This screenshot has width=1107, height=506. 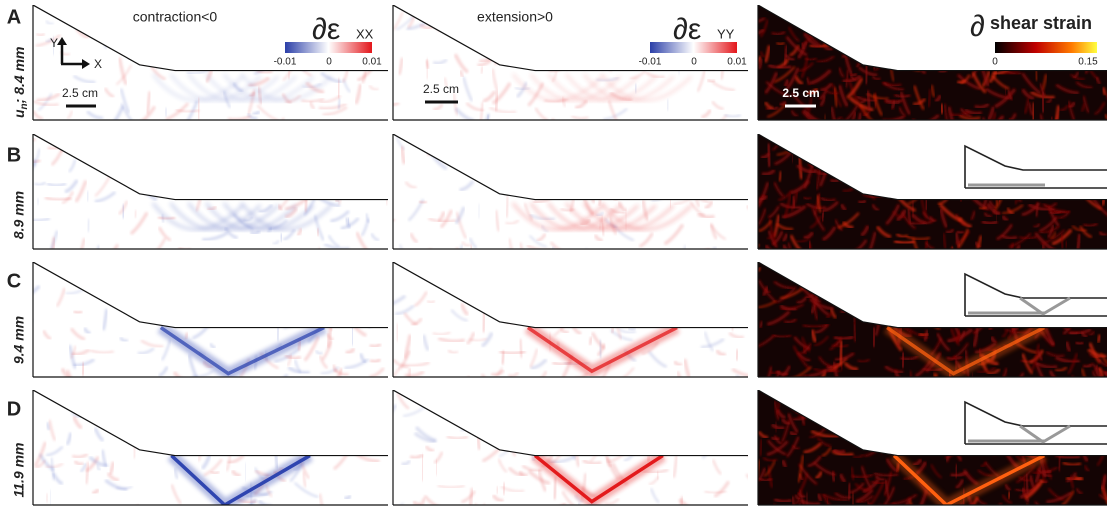 What do you see at coordinates (1045, 434) in the screenshot?
I see `inset-shear-band` at bounding box center [1045, 434].